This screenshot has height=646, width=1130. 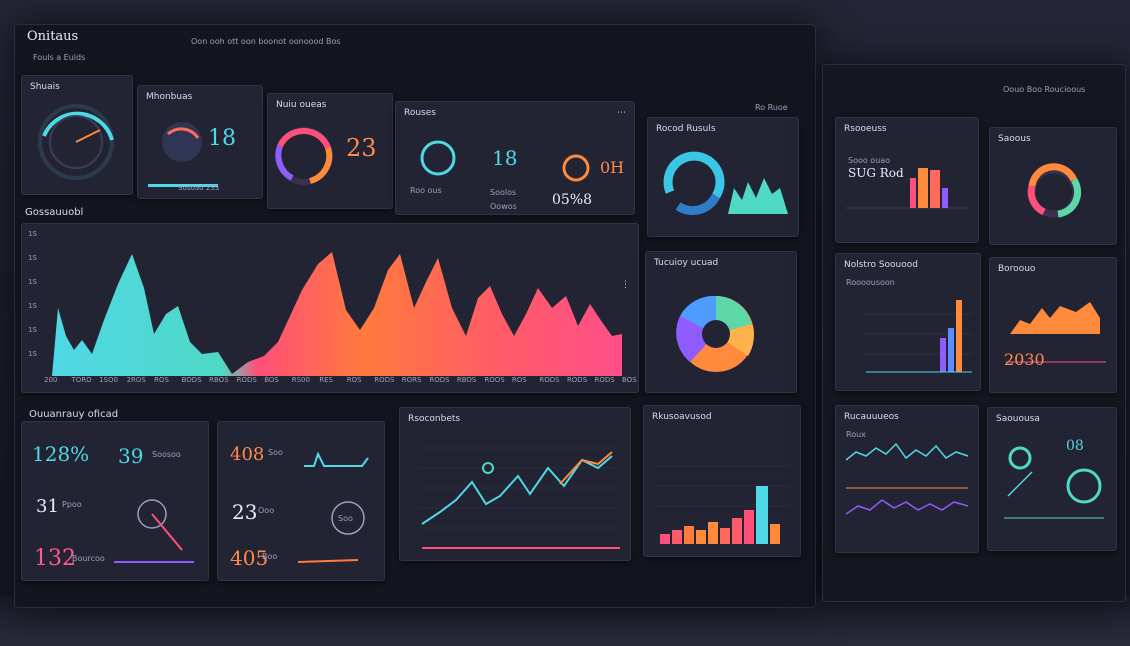 What do you see at coordinates (326, 380) in the screenshot?
I see `x-tick-label: RES` at bounding box center [326, 380].